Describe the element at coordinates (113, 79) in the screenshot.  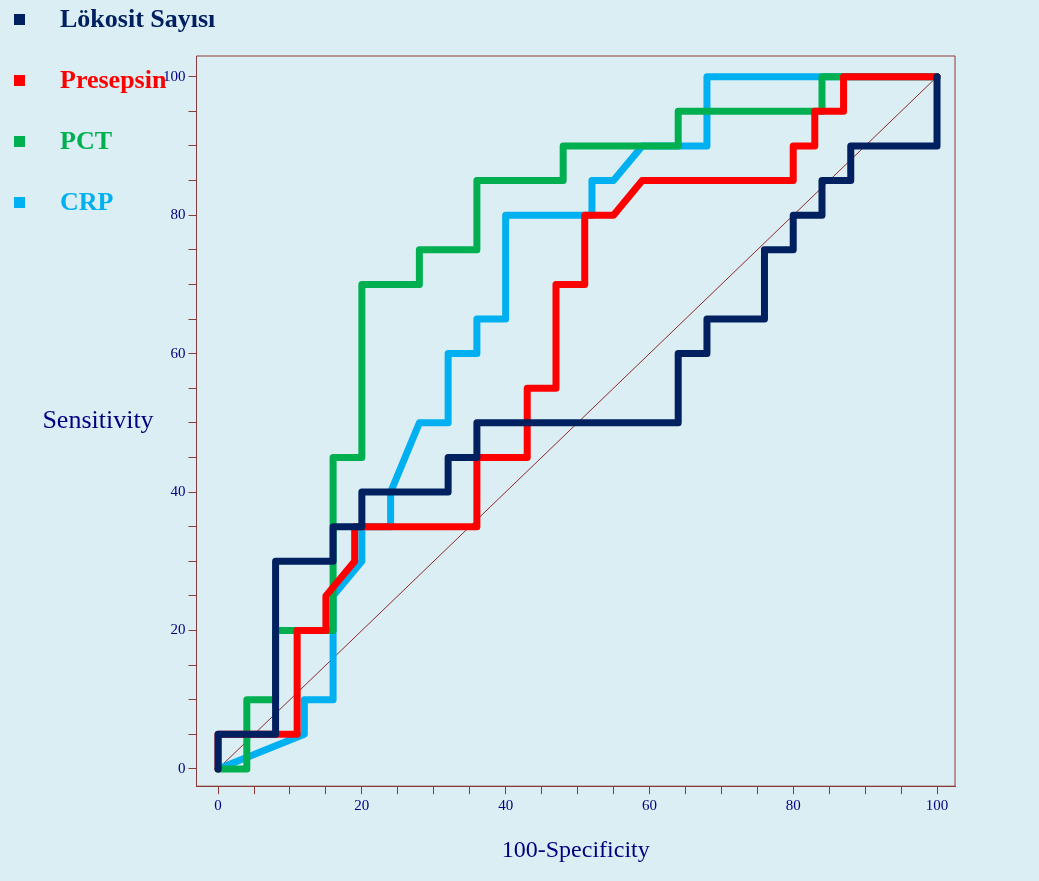
I see `legend-label: Presepsin` at that location.